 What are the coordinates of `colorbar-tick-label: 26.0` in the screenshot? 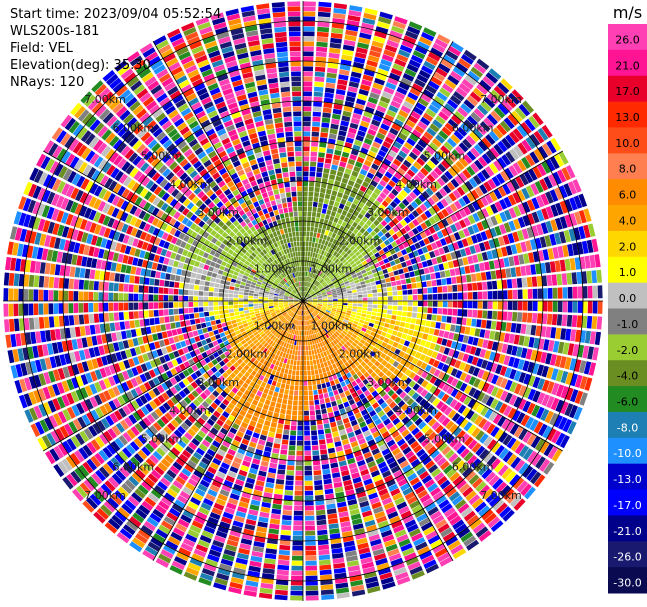 It's located at (627, 39).